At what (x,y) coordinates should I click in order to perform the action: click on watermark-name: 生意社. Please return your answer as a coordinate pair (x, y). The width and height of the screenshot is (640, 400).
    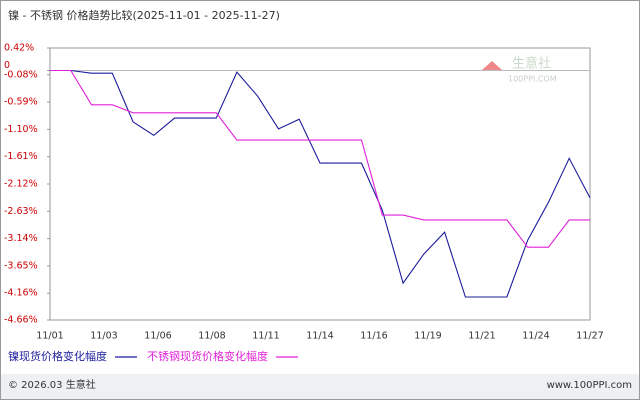
    Looking at the image, I should click on (531, 64).